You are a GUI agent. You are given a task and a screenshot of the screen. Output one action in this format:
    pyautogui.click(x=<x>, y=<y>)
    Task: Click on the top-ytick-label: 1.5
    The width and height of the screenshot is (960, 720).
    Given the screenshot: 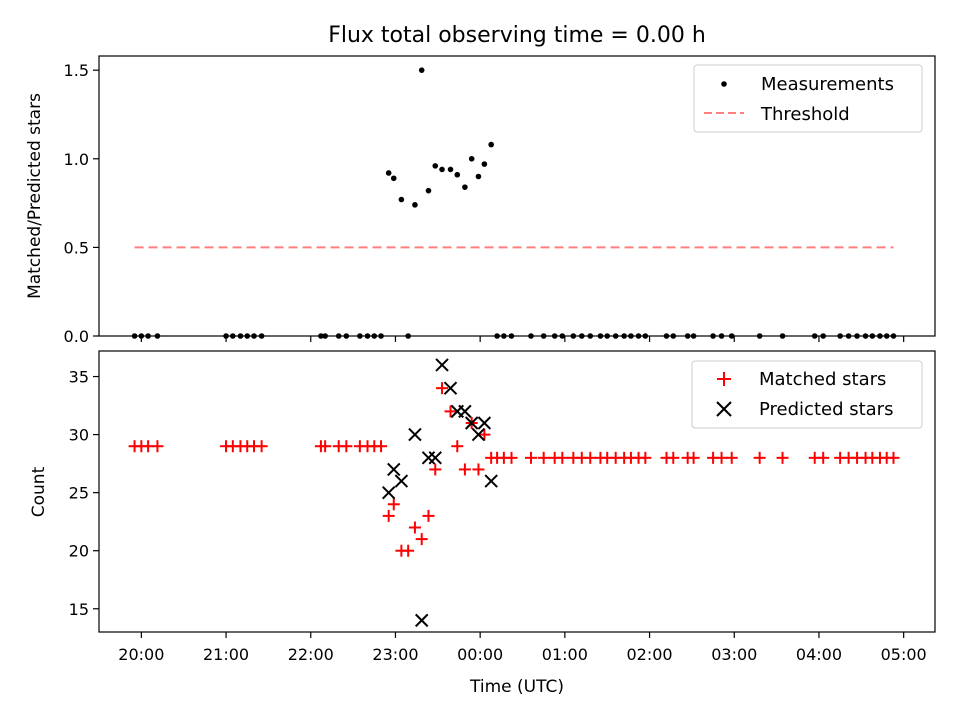 What is the action you would take?
    pyautogui.click(x=76, y=70)
    